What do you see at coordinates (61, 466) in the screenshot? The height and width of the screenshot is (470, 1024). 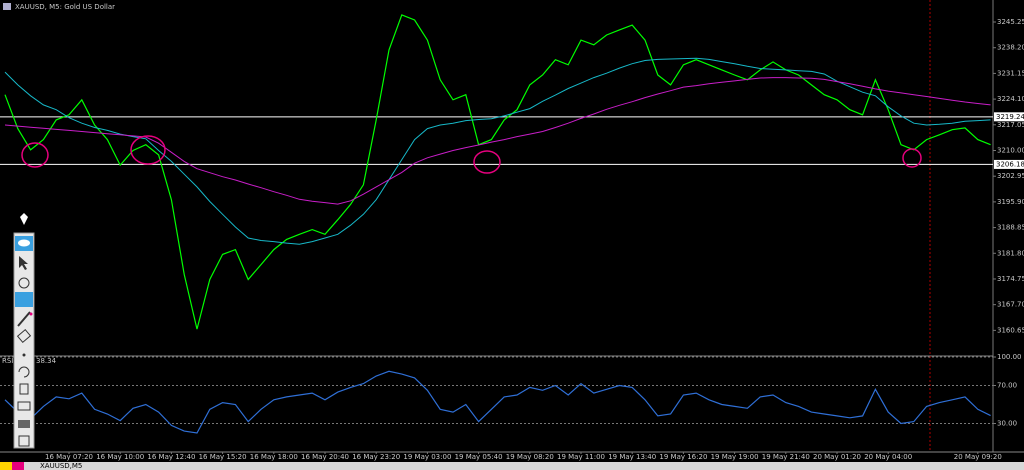 I see `chart-tab: XAUUSD,M5` at bounding box center [61, 466].